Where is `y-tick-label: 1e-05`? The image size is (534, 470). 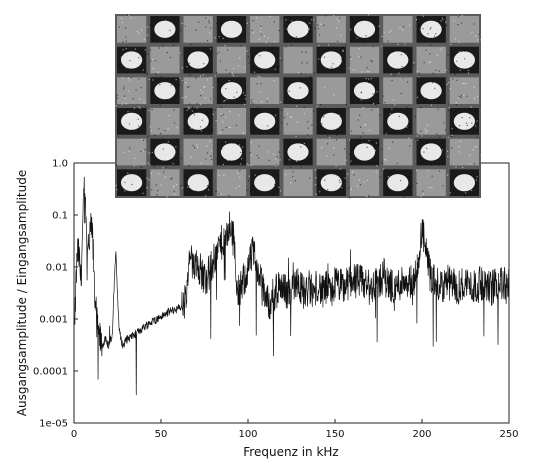 y-tick-label: 1e-05 is located at coordinates (53, 424).